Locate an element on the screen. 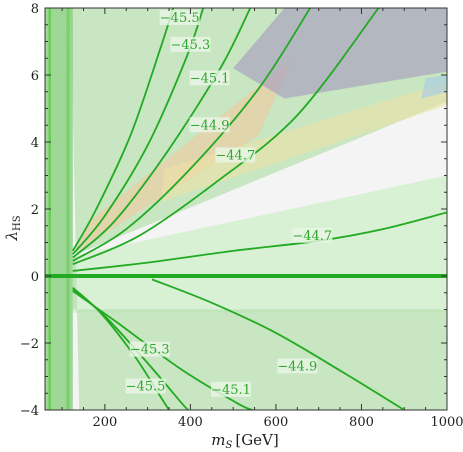  region-purple is located at coordinates (340, 53).